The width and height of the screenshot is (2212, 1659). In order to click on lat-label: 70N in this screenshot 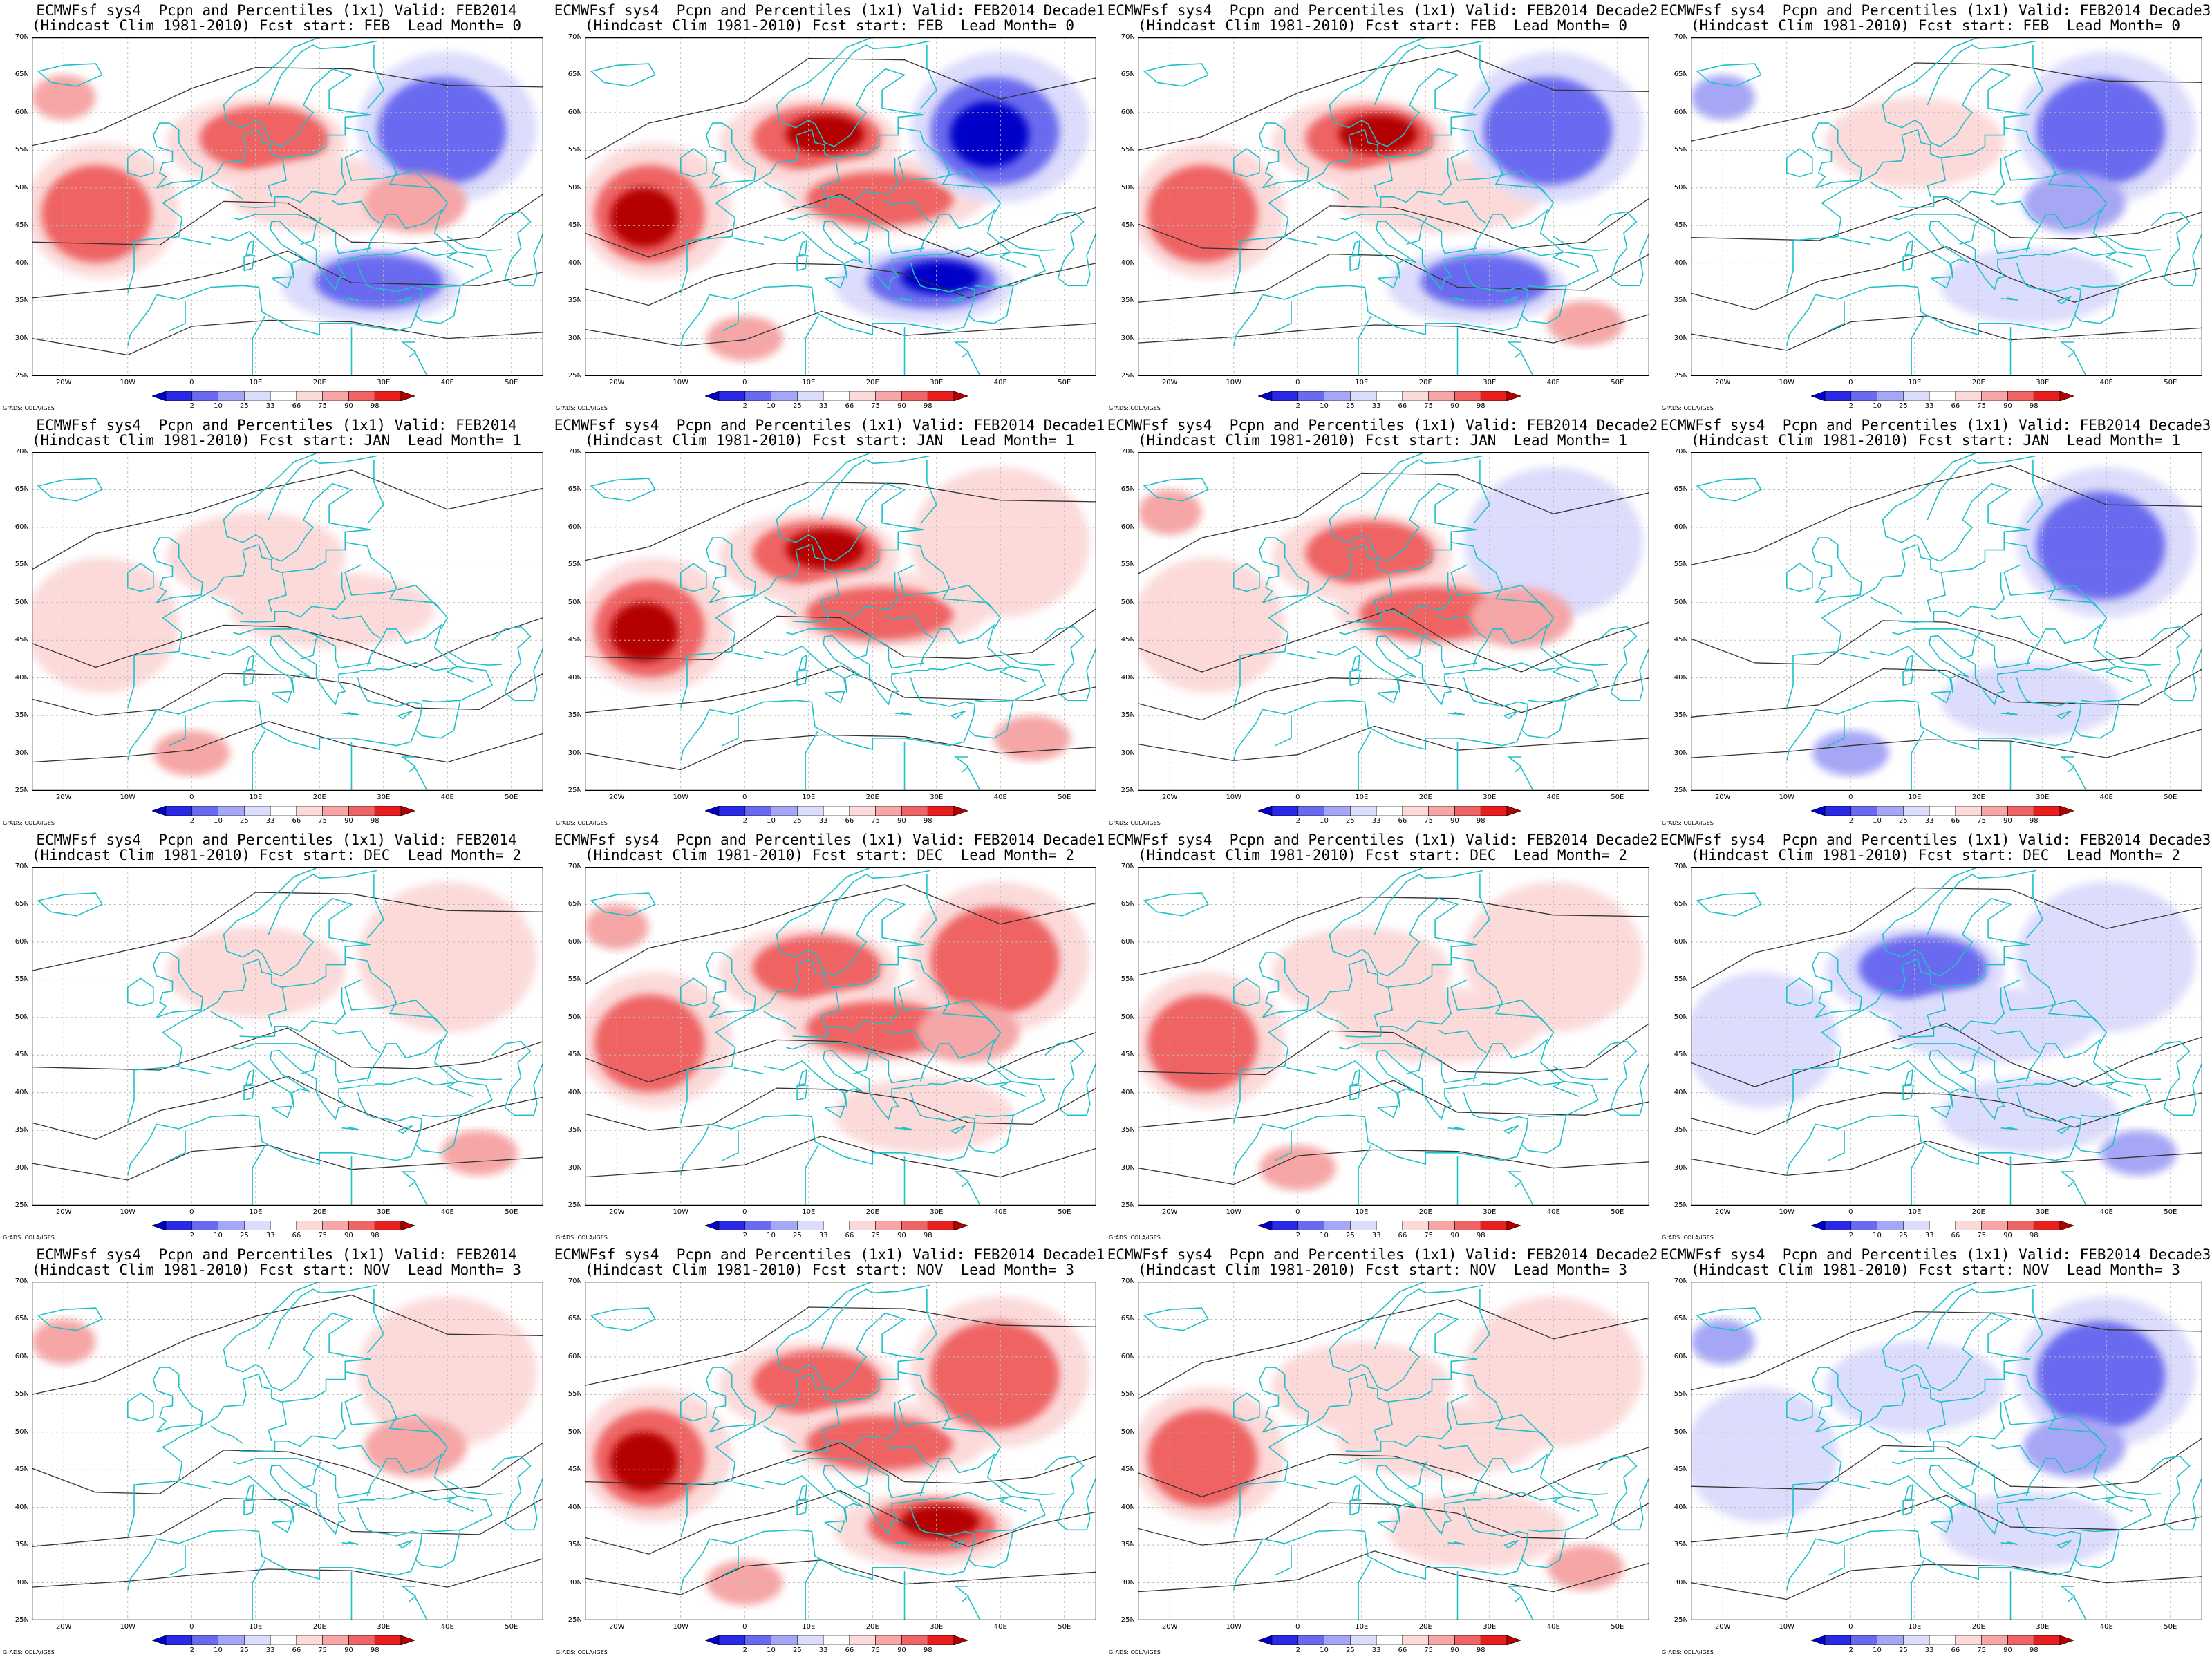, I will do `click(1681, 37)`.